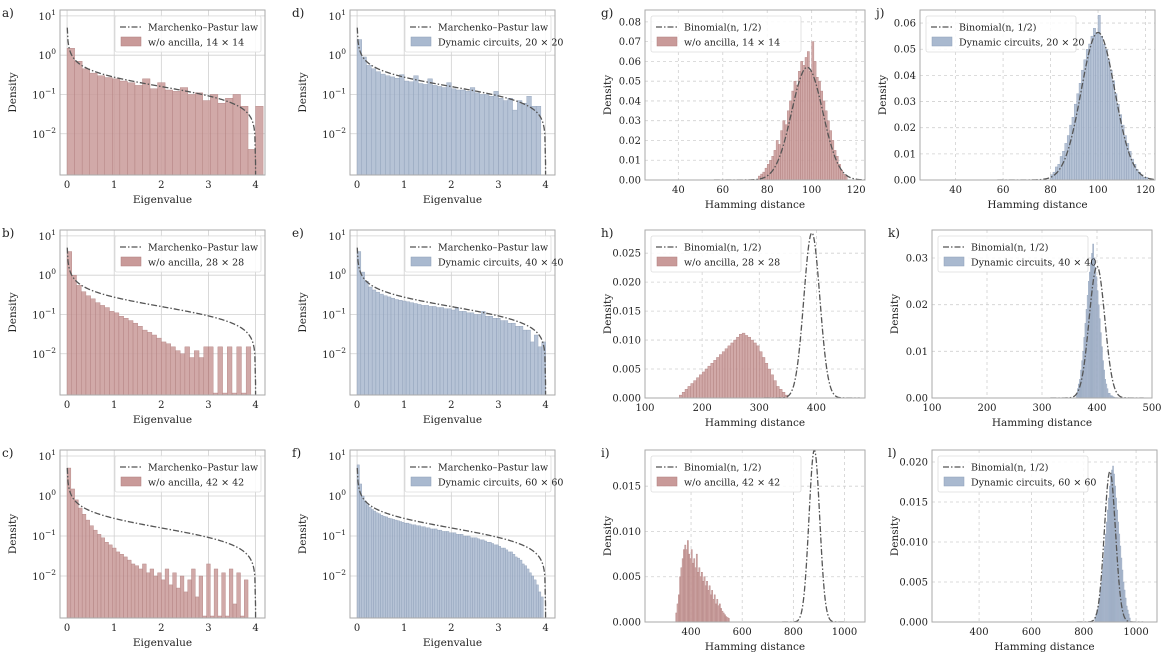 This screenshot has height=658, width=1161. Describe the element at coordinates (856, 190) in the screenshot. I see `x-tick-label: 120` at that location.